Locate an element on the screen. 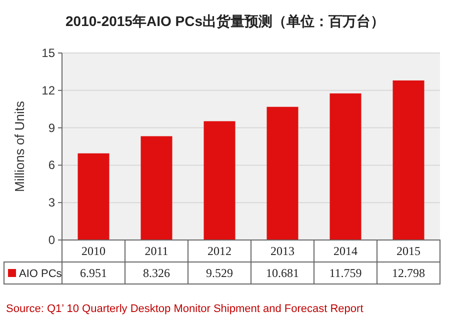  y-tick-label: 9 is located at coordinates (52, 127).